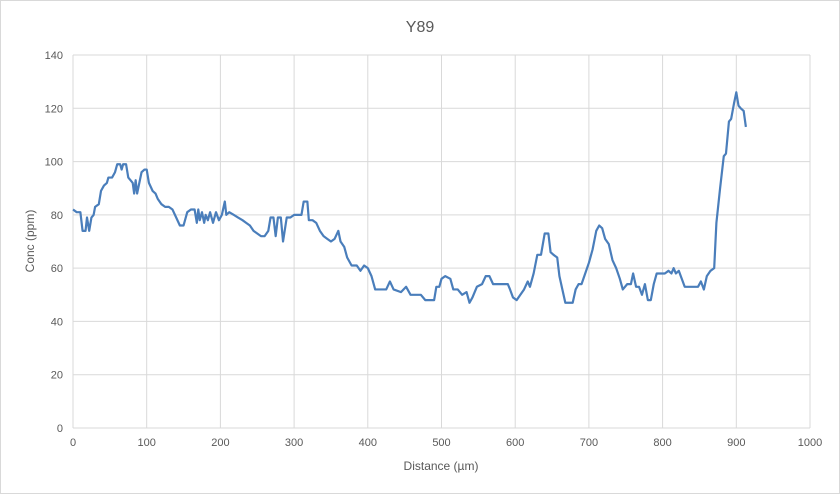 This screenshot has width=840, height=499. What do you see at coordinates (73, 443) in the screenshot?
I see `x-tick-label: 0` at bounding box center [73, 443].